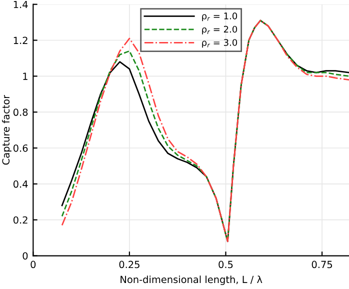 The width and height of the screenshot is (349, 289). What do you see at coordinates (7, 129) in the screenshot?
I see `y-axis-title: Capture factor` at bounding box center [7, 129].